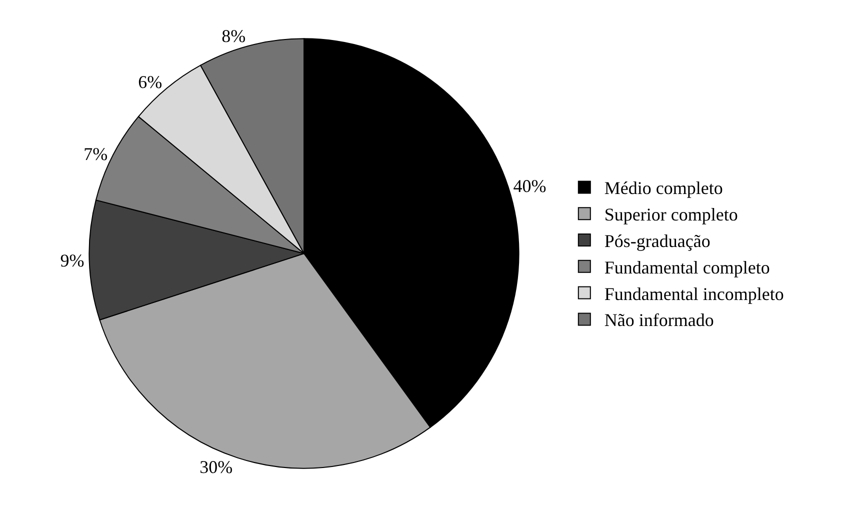  Describe the element at coordinates (687, 267) in the screenshot. I see `legend-label: Fundamental completo` at that location.